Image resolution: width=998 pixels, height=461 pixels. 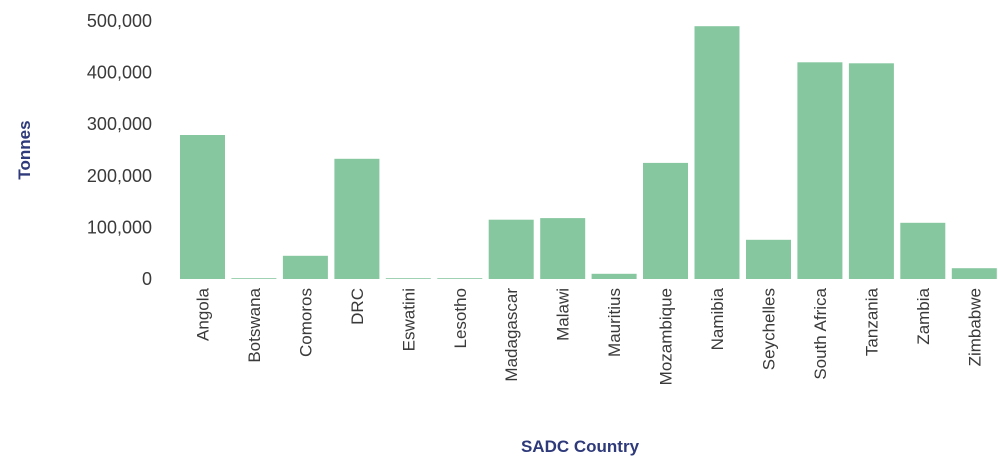 What do you see at coordinates (119, 21) in the screenshot?
I see `y-tick-label: 500,000` at bounding box center [119, 21].